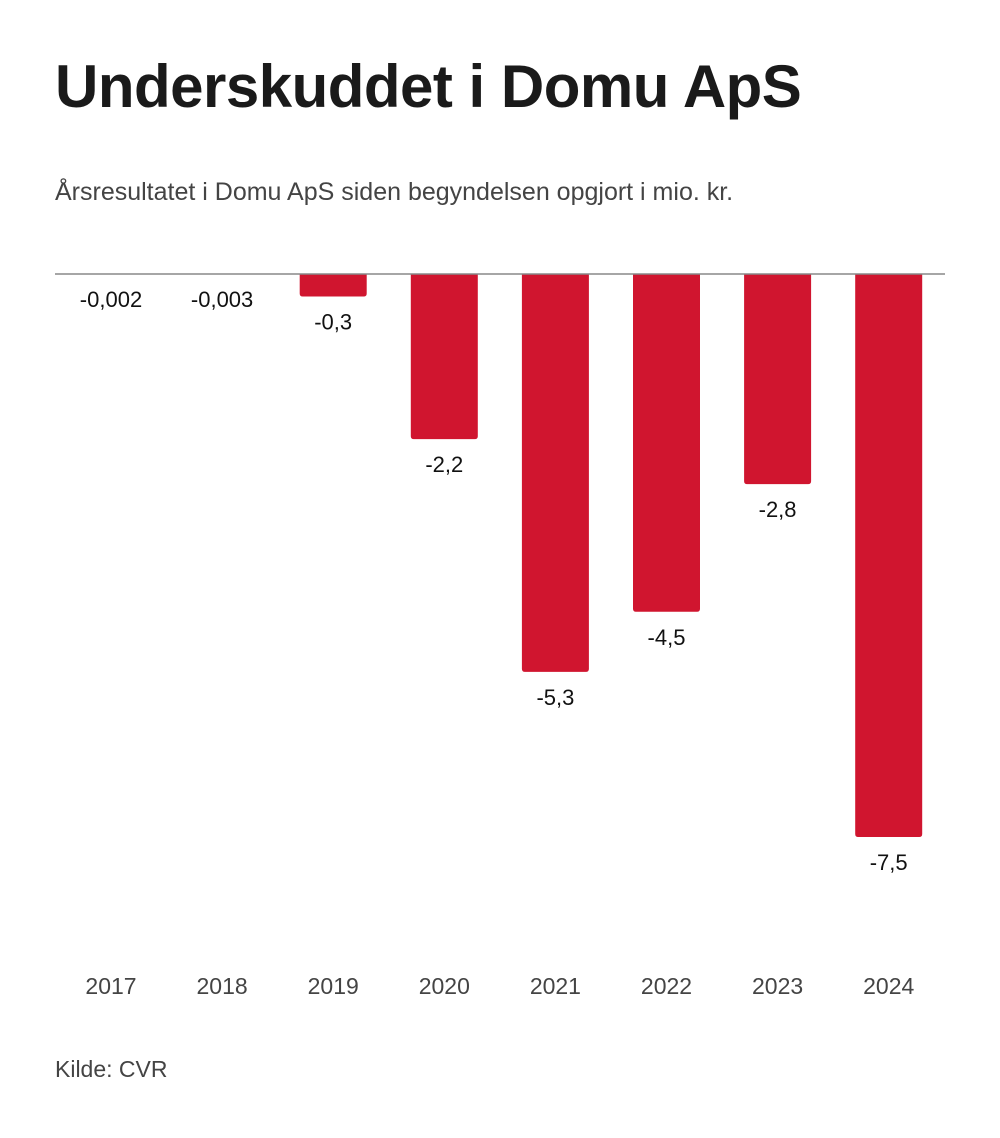  What do you see at coordinates (555, 697) in the screenshot?
I see `value-label-2021: -5,3` at bounding box center [555, 697].